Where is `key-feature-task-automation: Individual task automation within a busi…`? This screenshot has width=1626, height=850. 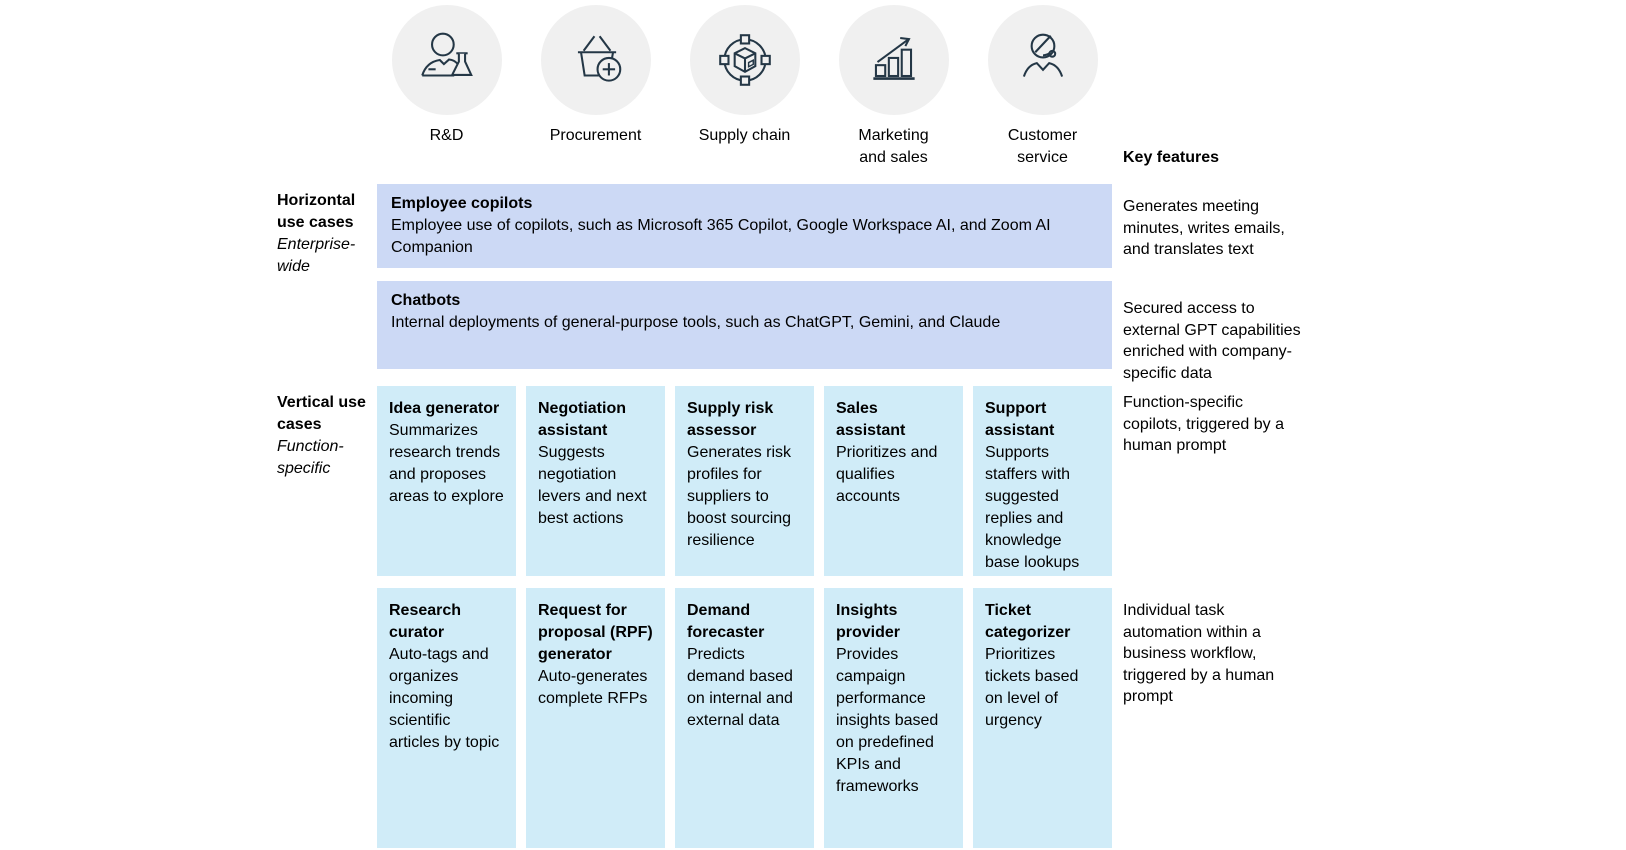
key-feature-task-automation: Individual task automation within a busi… is located at coordinates (1199, 653).